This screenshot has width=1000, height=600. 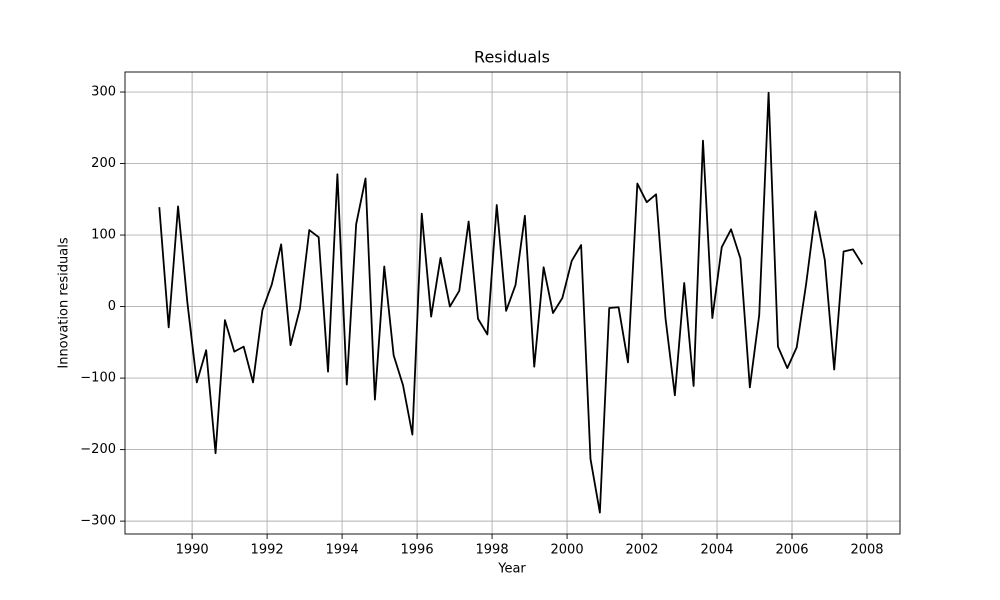 What do you see at coordinates (98, 521) in the screenshot?
I see `y-tick-label: −300` at bounding box center [98, 521].